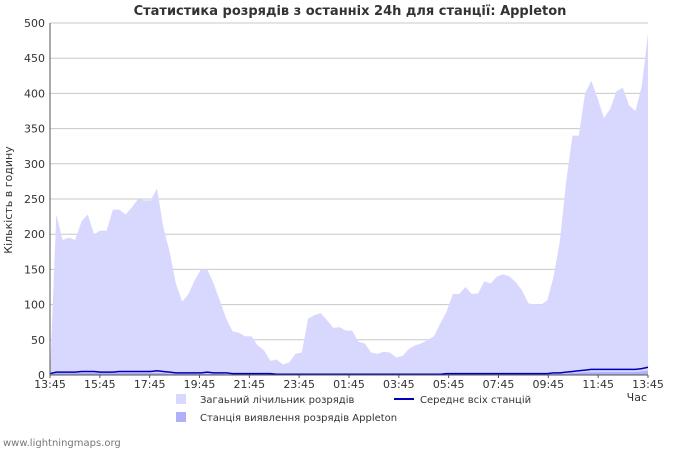 Image resolution: width=700 pixels, height=450 pixels. I want to click on y-tick-label: 250, so click(34, 199).